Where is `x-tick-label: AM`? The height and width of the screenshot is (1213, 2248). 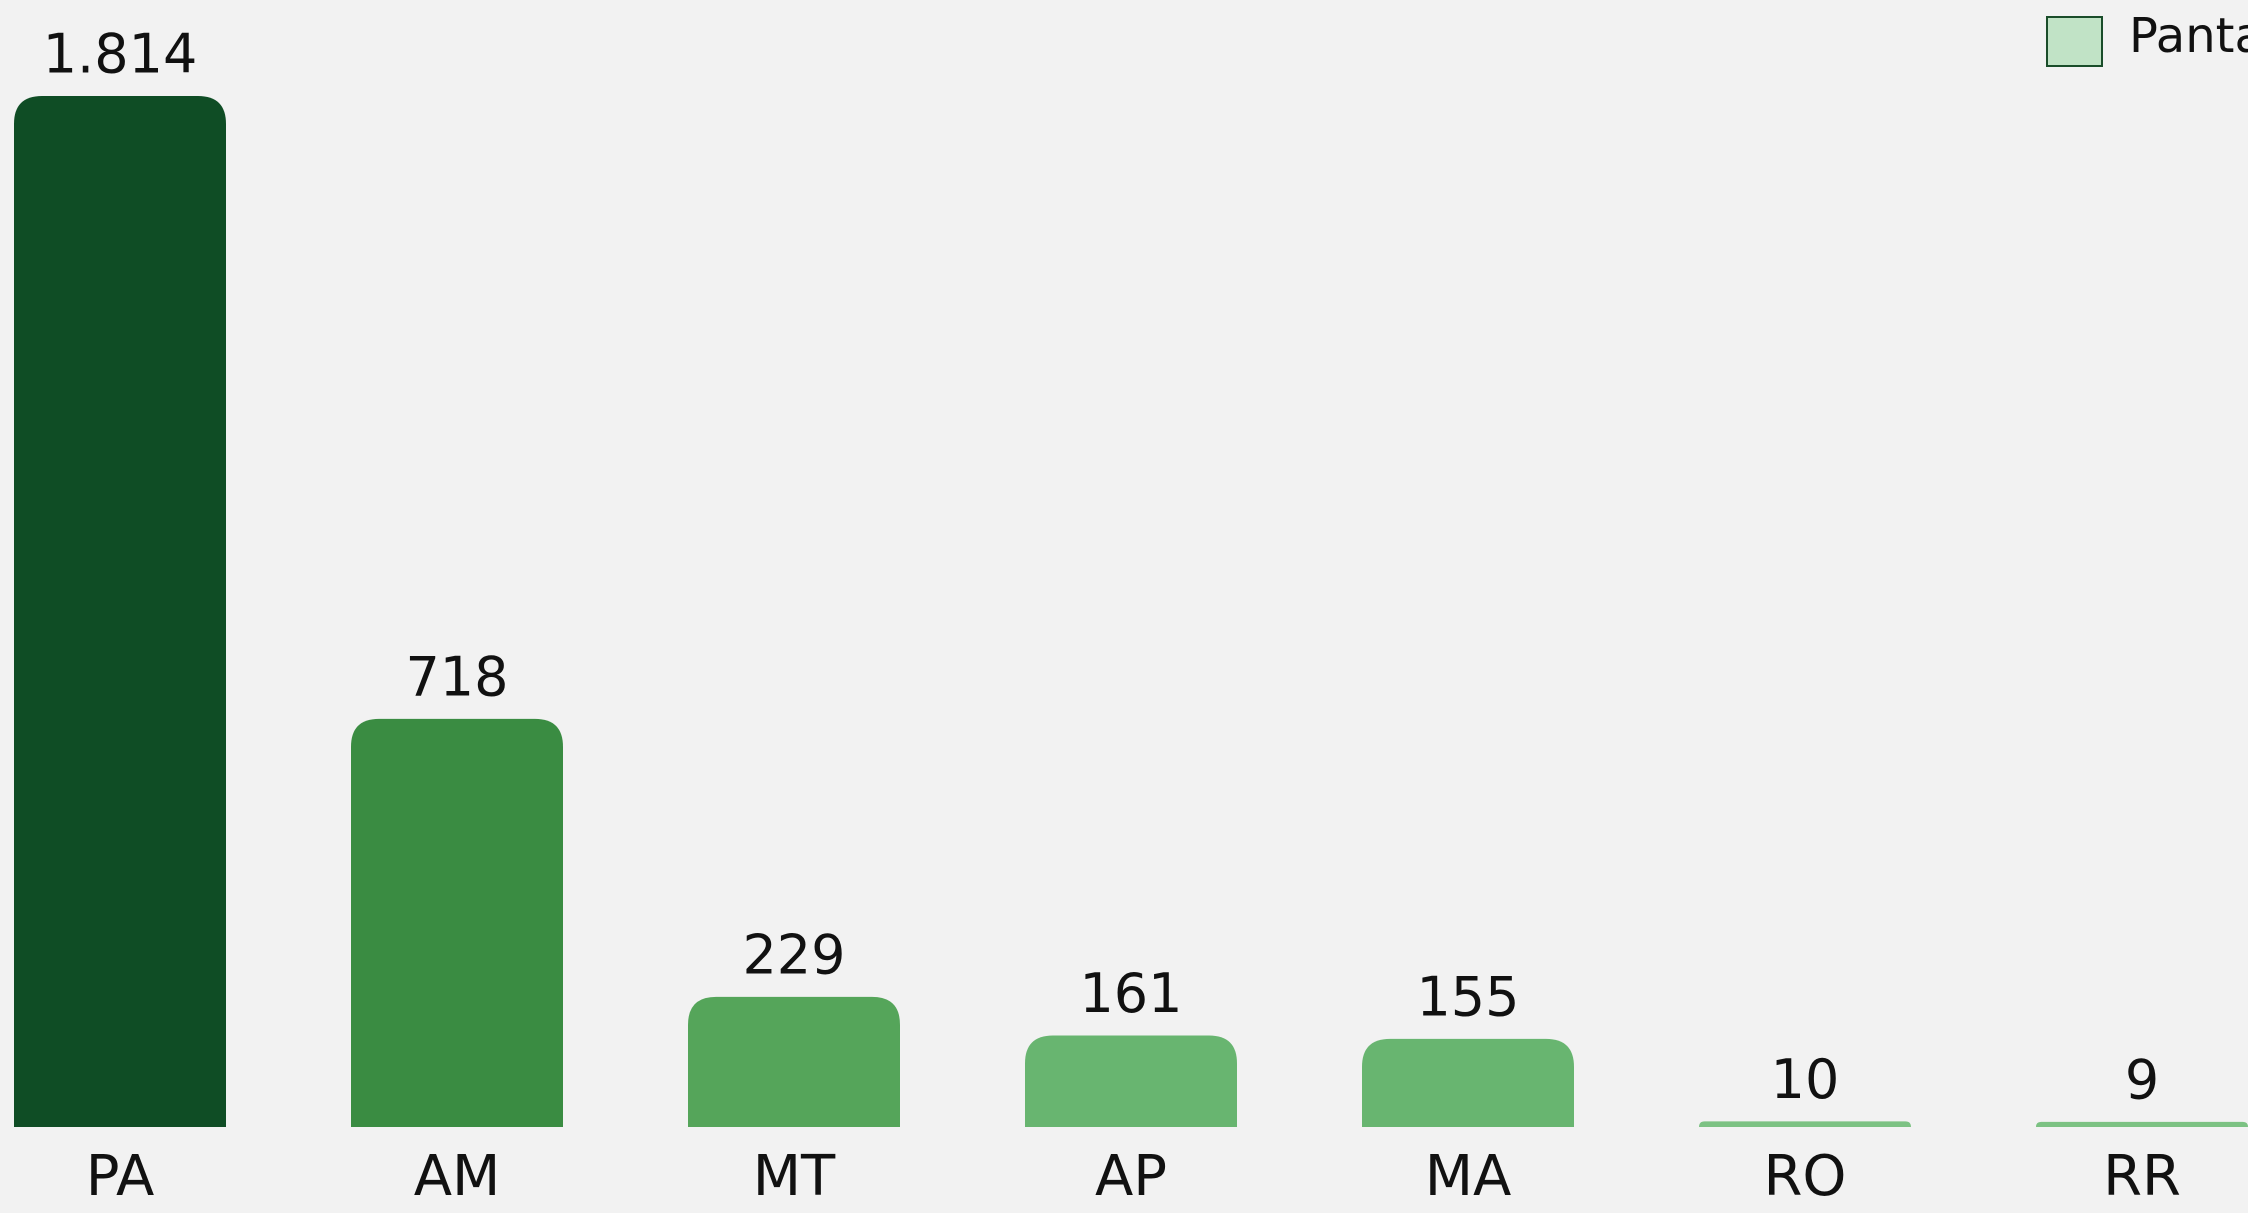 x-tick-label: AM is located at coordinates (457, 1176).